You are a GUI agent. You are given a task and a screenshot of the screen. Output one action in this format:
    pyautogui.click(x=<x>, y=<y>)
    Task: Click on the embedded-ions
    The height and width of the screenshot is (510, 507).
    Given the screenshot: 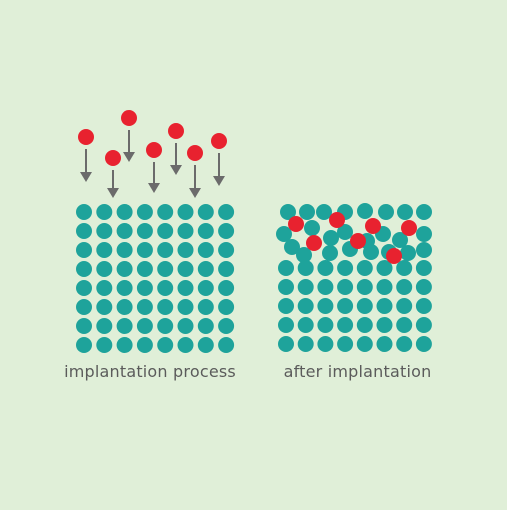 What is the action you would take?
    pyautogui.click(x=352, y=238)
    